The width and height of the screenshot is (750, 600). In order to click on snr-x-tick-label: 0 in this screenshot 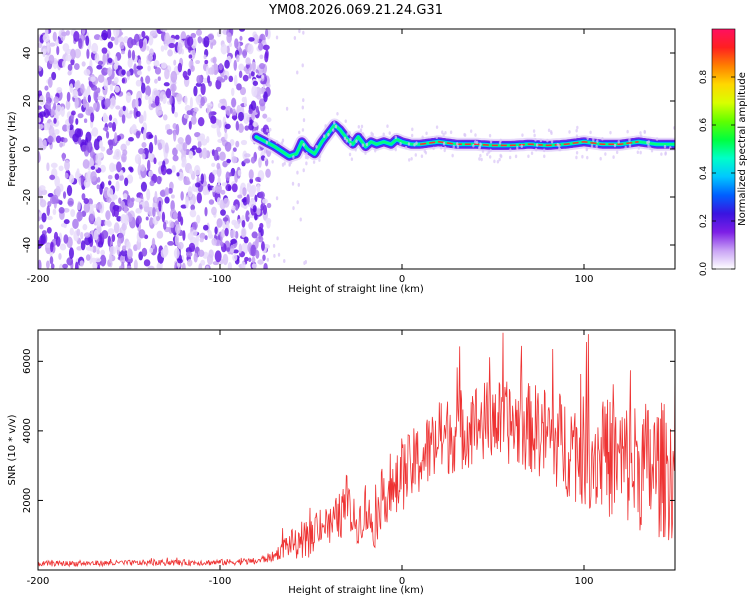, I will do `click(402, 581)`.